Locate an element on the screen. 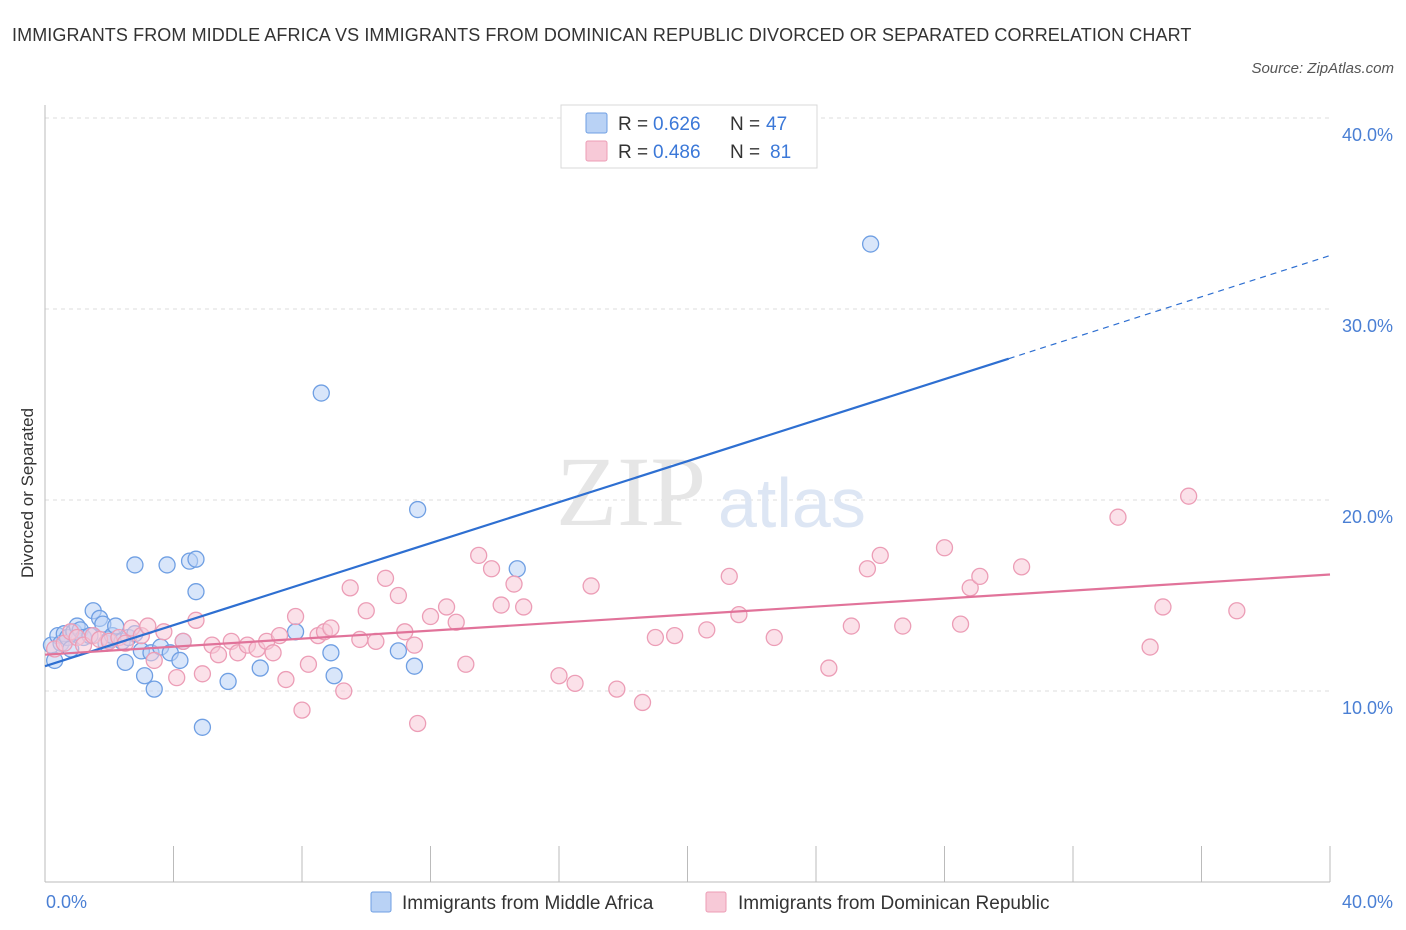 This screenshot has height=930, width=1406. watermark: ZIP atlas is located at coordinates (711, 491).